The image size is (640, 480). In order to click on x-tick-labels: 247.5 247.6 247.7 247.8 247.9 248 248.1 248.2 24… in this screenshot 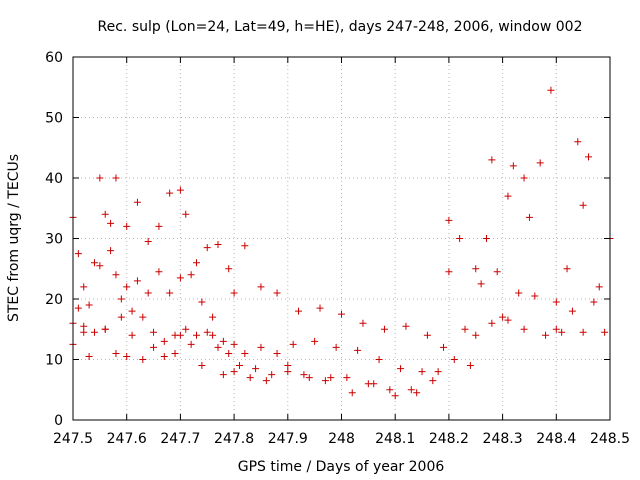, I will do `click(341, 439)`.